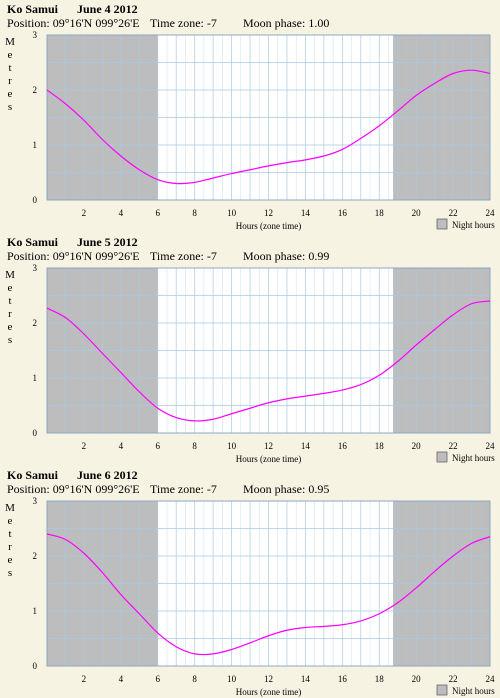  What do you see at coordinates (72, 9) in the screenshot?
I see `panel-header: Ko Samui June 4 2012` at bounding box center [72, 9].